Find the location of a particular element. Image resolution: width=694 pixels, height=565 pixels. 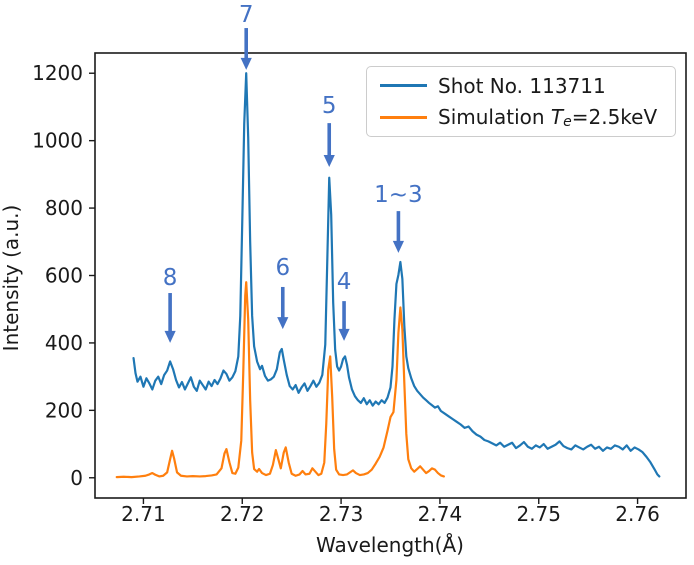

legend: Shot No. 113711 Simulation Te=2.5keV is located at coordinates (521, 101).